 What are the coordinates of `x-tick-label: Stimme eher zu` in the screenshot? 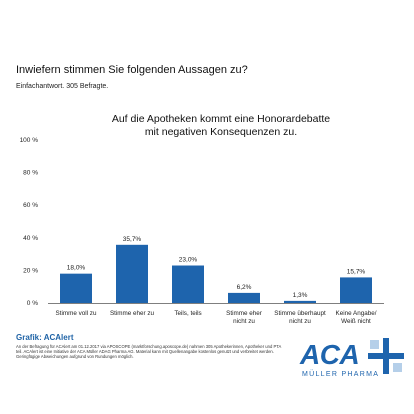 It's located at (132, 313).